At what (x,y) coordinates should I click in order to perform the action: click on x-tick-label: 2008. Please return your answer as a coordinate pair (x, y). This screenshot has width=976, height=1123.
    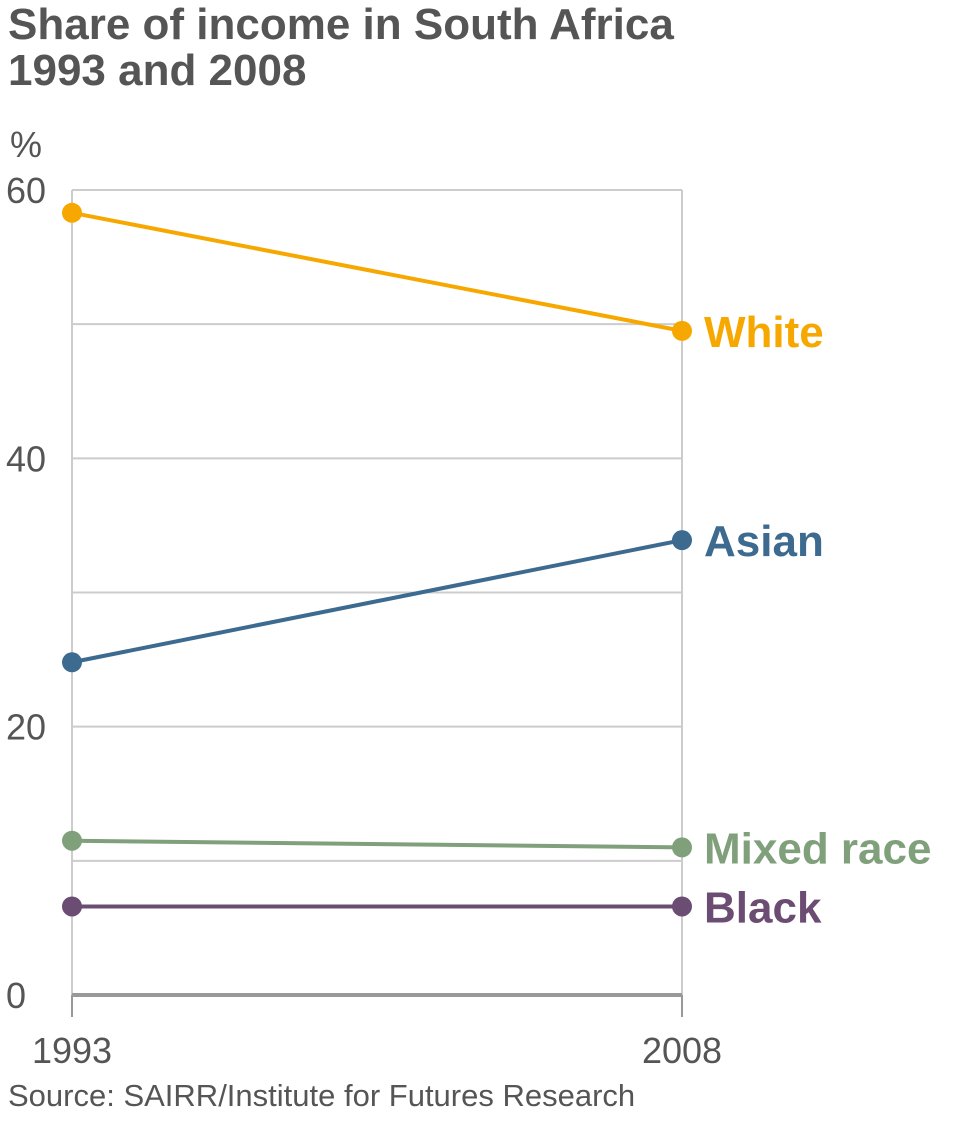
    Looking at the image, I should click on (682, 1050).